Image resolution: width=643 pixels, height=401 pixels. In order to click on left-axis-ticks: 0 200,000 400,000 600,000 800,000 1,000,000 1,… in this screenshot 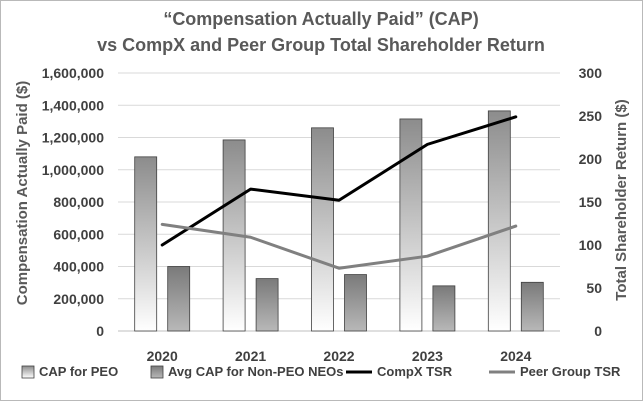, I will do `click(73, 202)`.